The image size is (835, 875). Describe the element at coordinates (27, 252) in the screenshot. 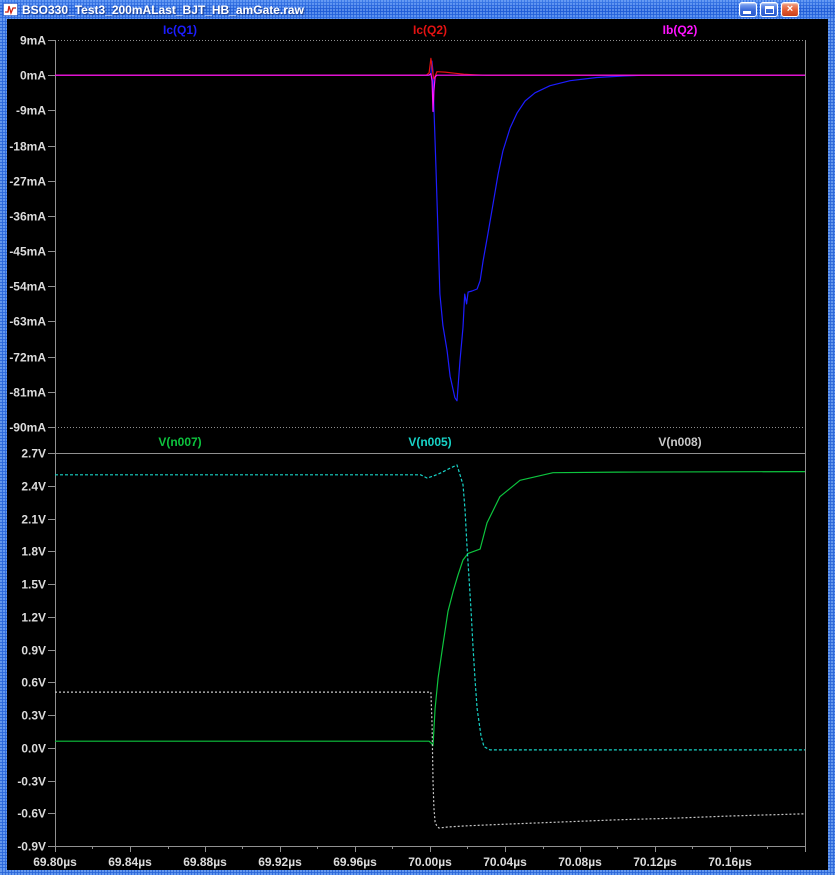

I see `y-tick-label-currents: -45mA` at that location.